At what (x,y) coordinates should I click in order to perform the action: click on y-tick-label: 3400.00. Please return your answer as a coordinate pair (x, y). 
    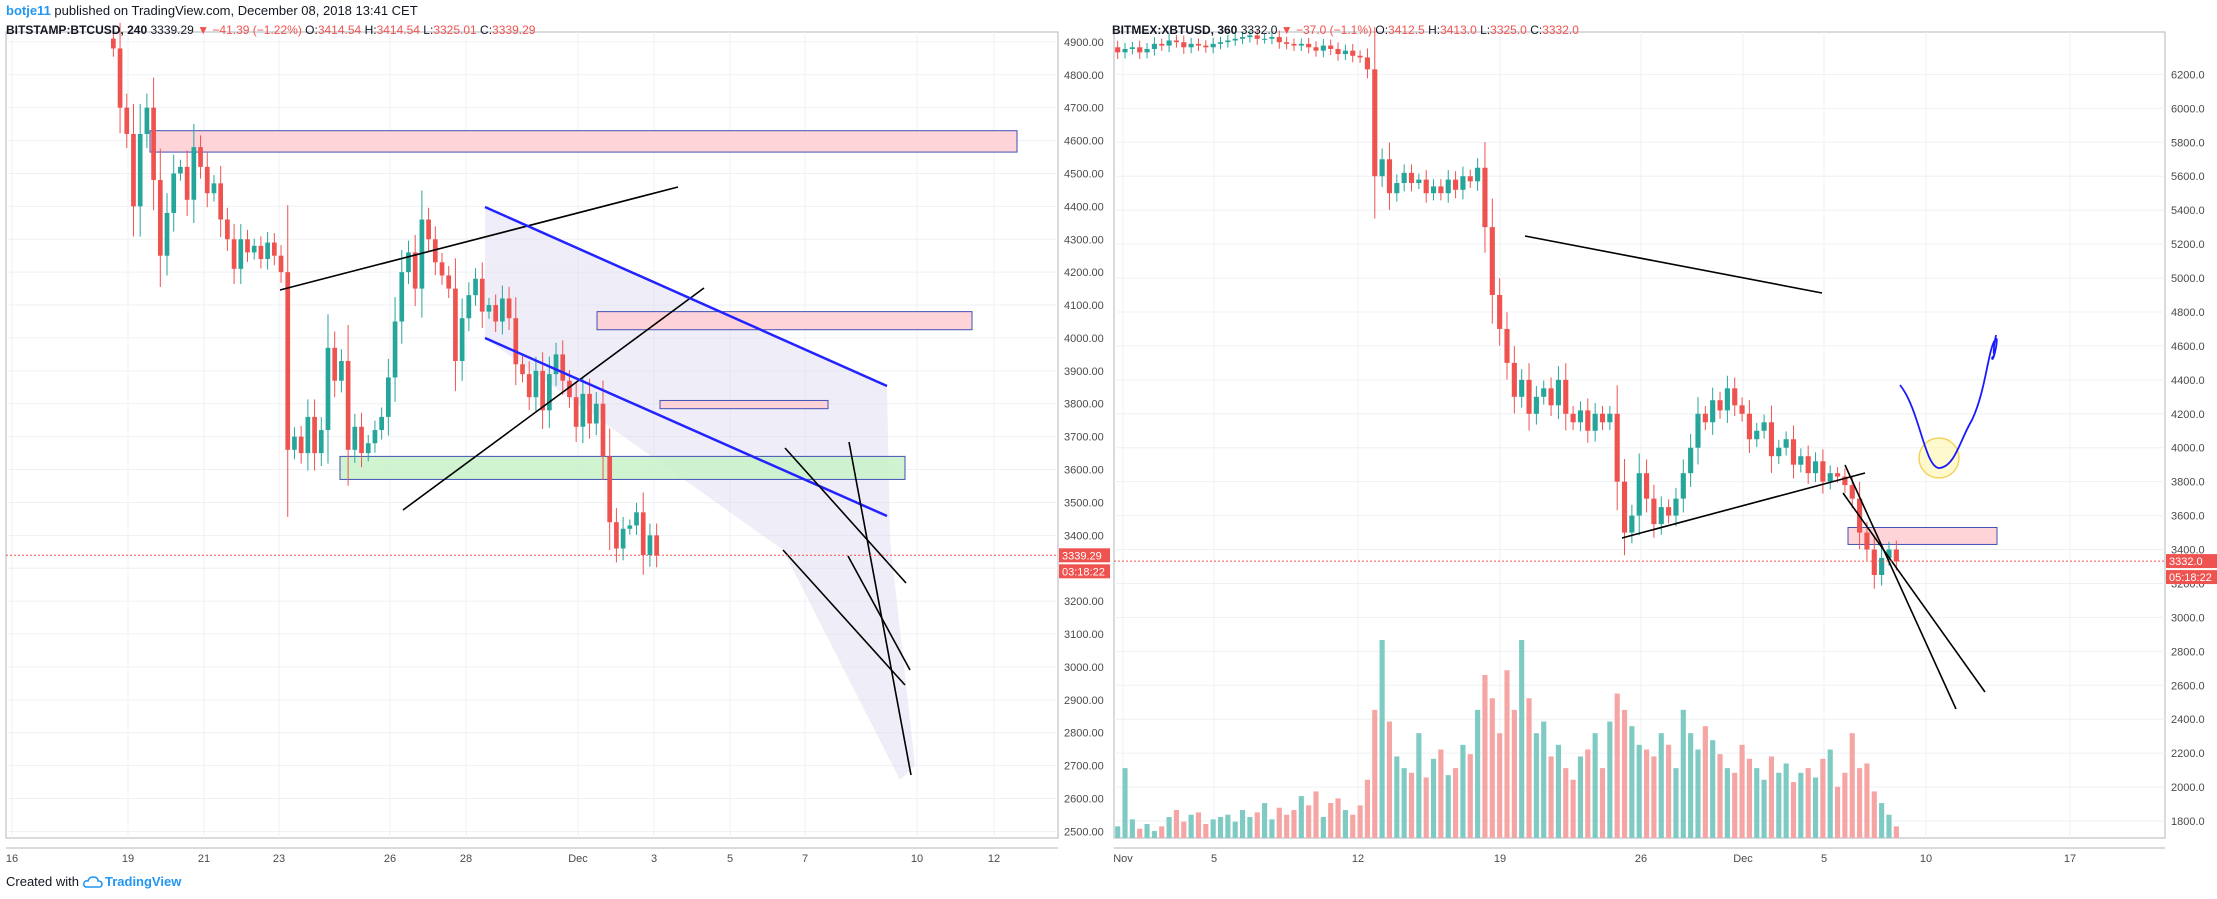
    Looking at the image, I should click on (1084, 536).